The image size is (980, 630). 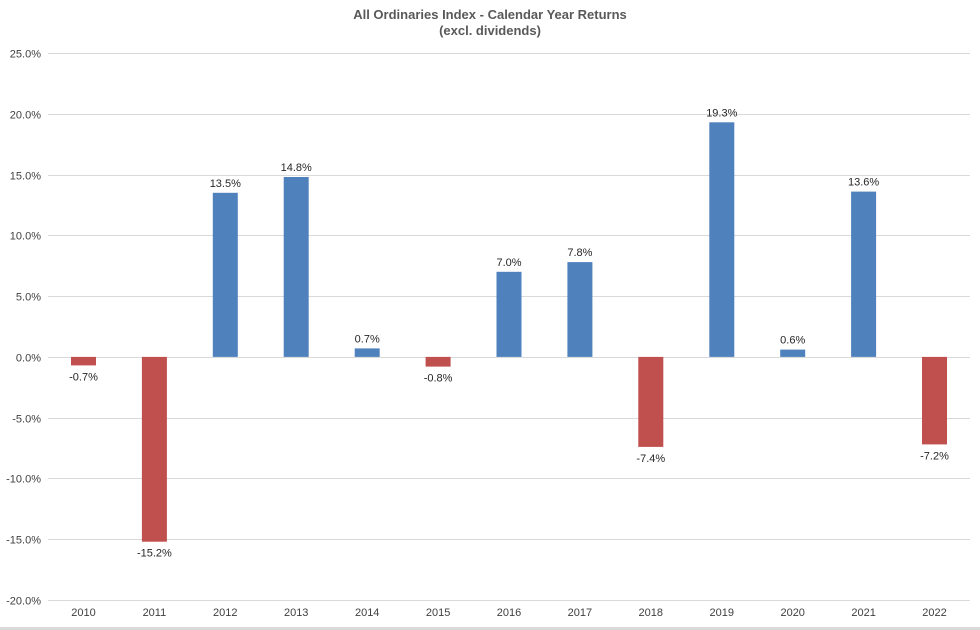 What do you see at coordinates (367, 613) in the screenshot?
I see `x-tick-label: 2014` at bounding box center [367, 613].